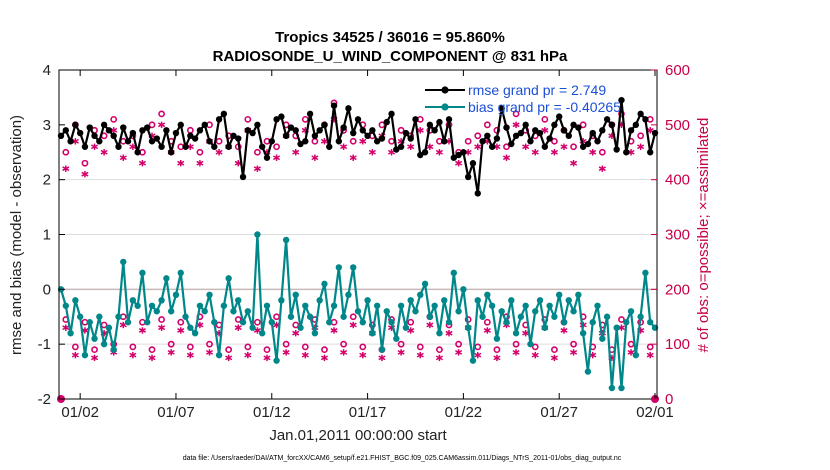  Describe the element at coordinates (464, 412) in the screenshot. I see `x-tick-label: 01/22` at that location.